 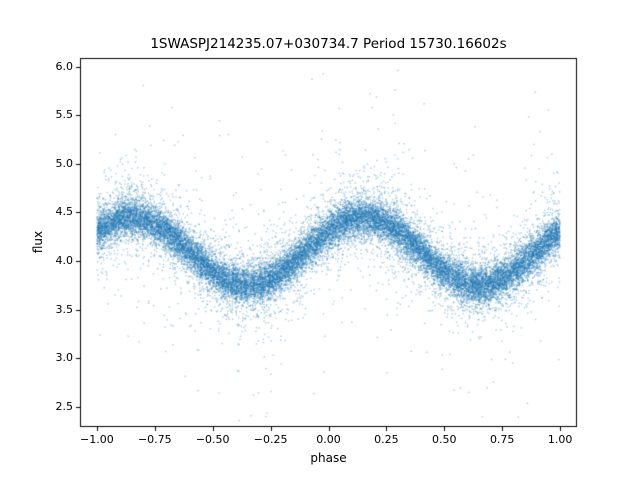 What do you see at coordinates (97, 439) in the screenshot?
I see `x-tick-label: −1.00` at bounding box center [97, 439].